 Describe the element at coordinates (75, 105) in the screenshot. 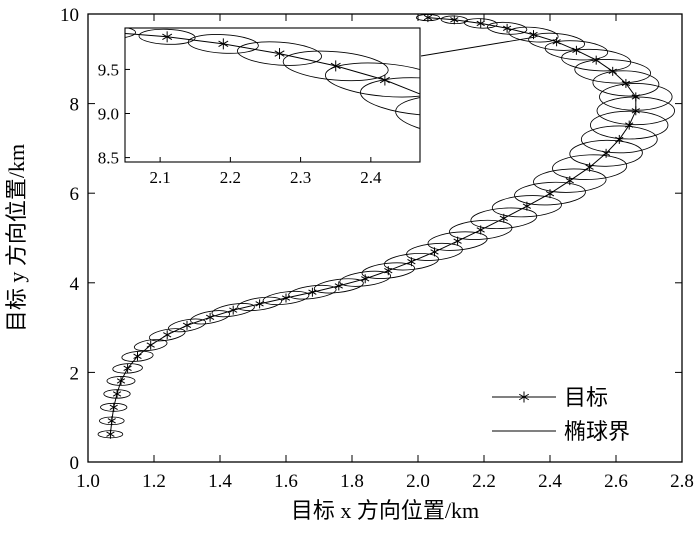

I see `y-tick-label: 8` at that location.